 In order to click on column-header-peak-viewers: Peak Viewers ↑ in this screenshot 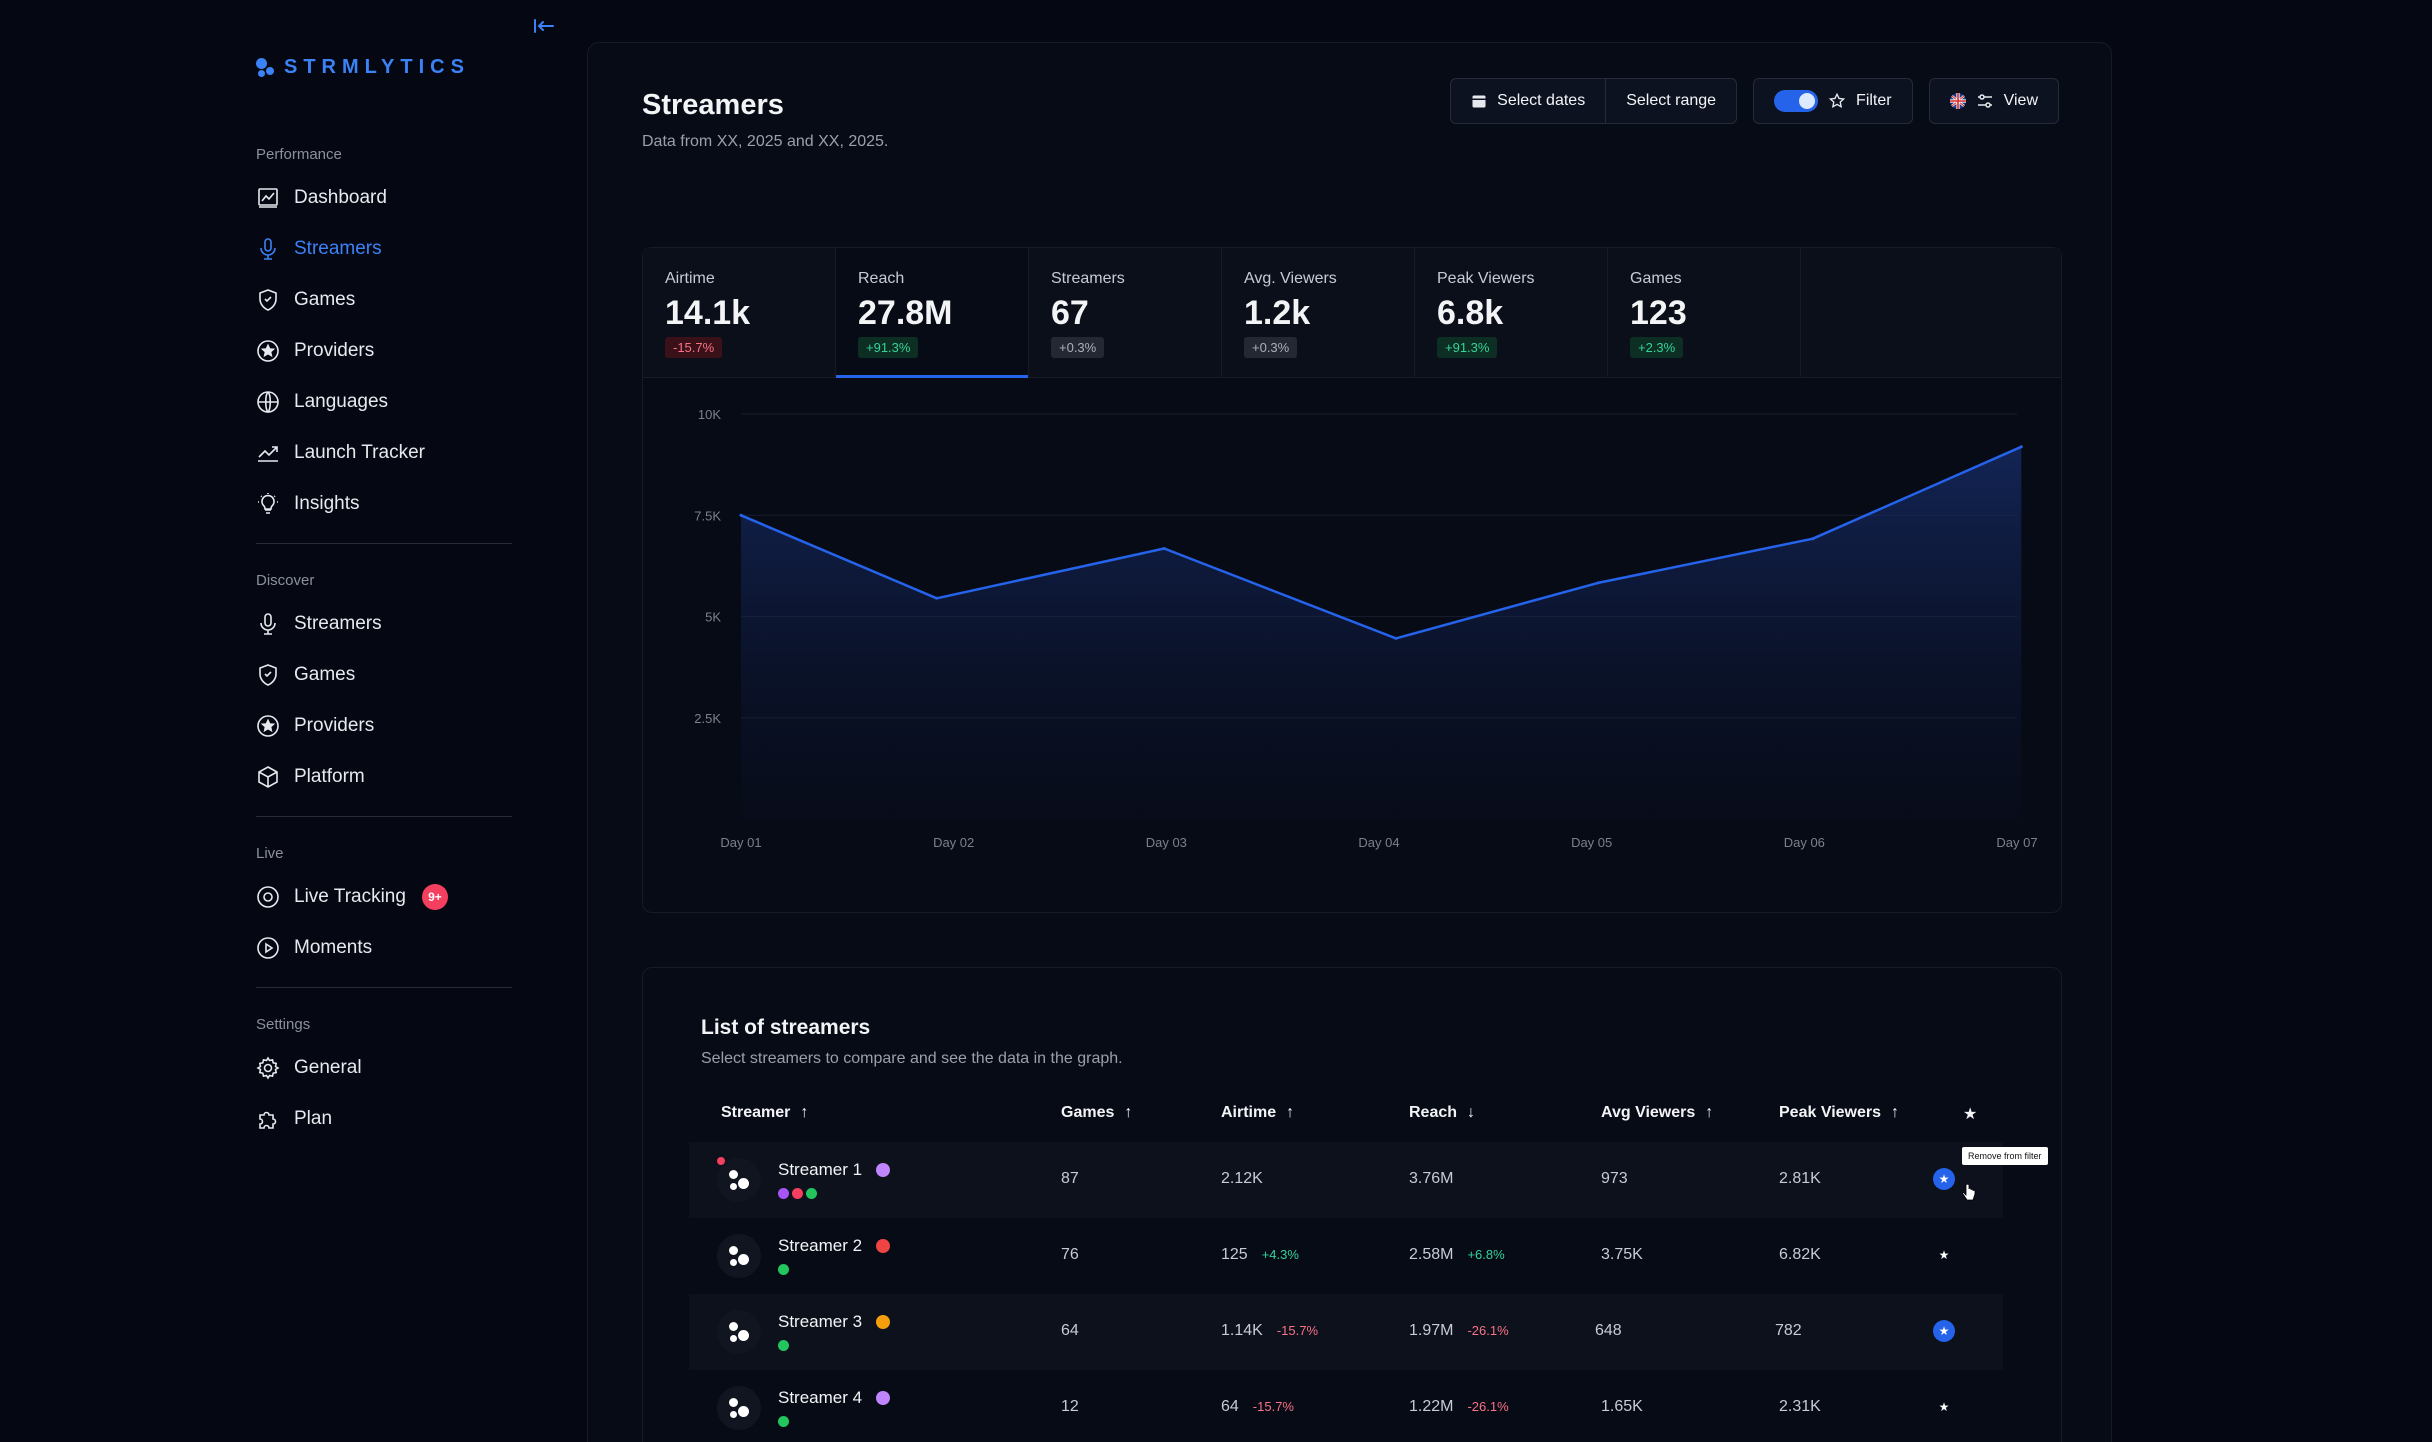, I will do `click(1839, 1113)`.